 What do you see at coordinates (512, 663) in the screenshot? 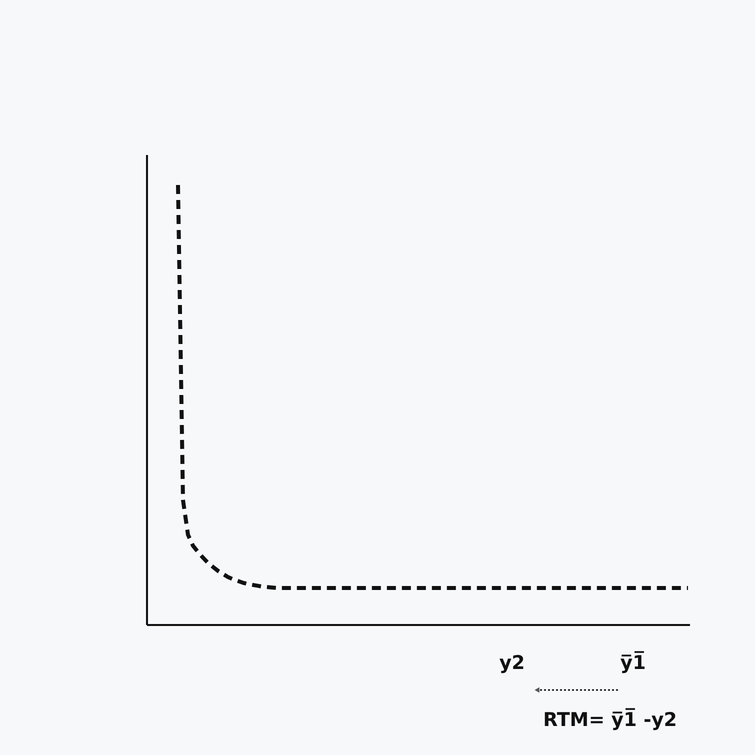
I see `text: y2` at bounding box center [512, 663].